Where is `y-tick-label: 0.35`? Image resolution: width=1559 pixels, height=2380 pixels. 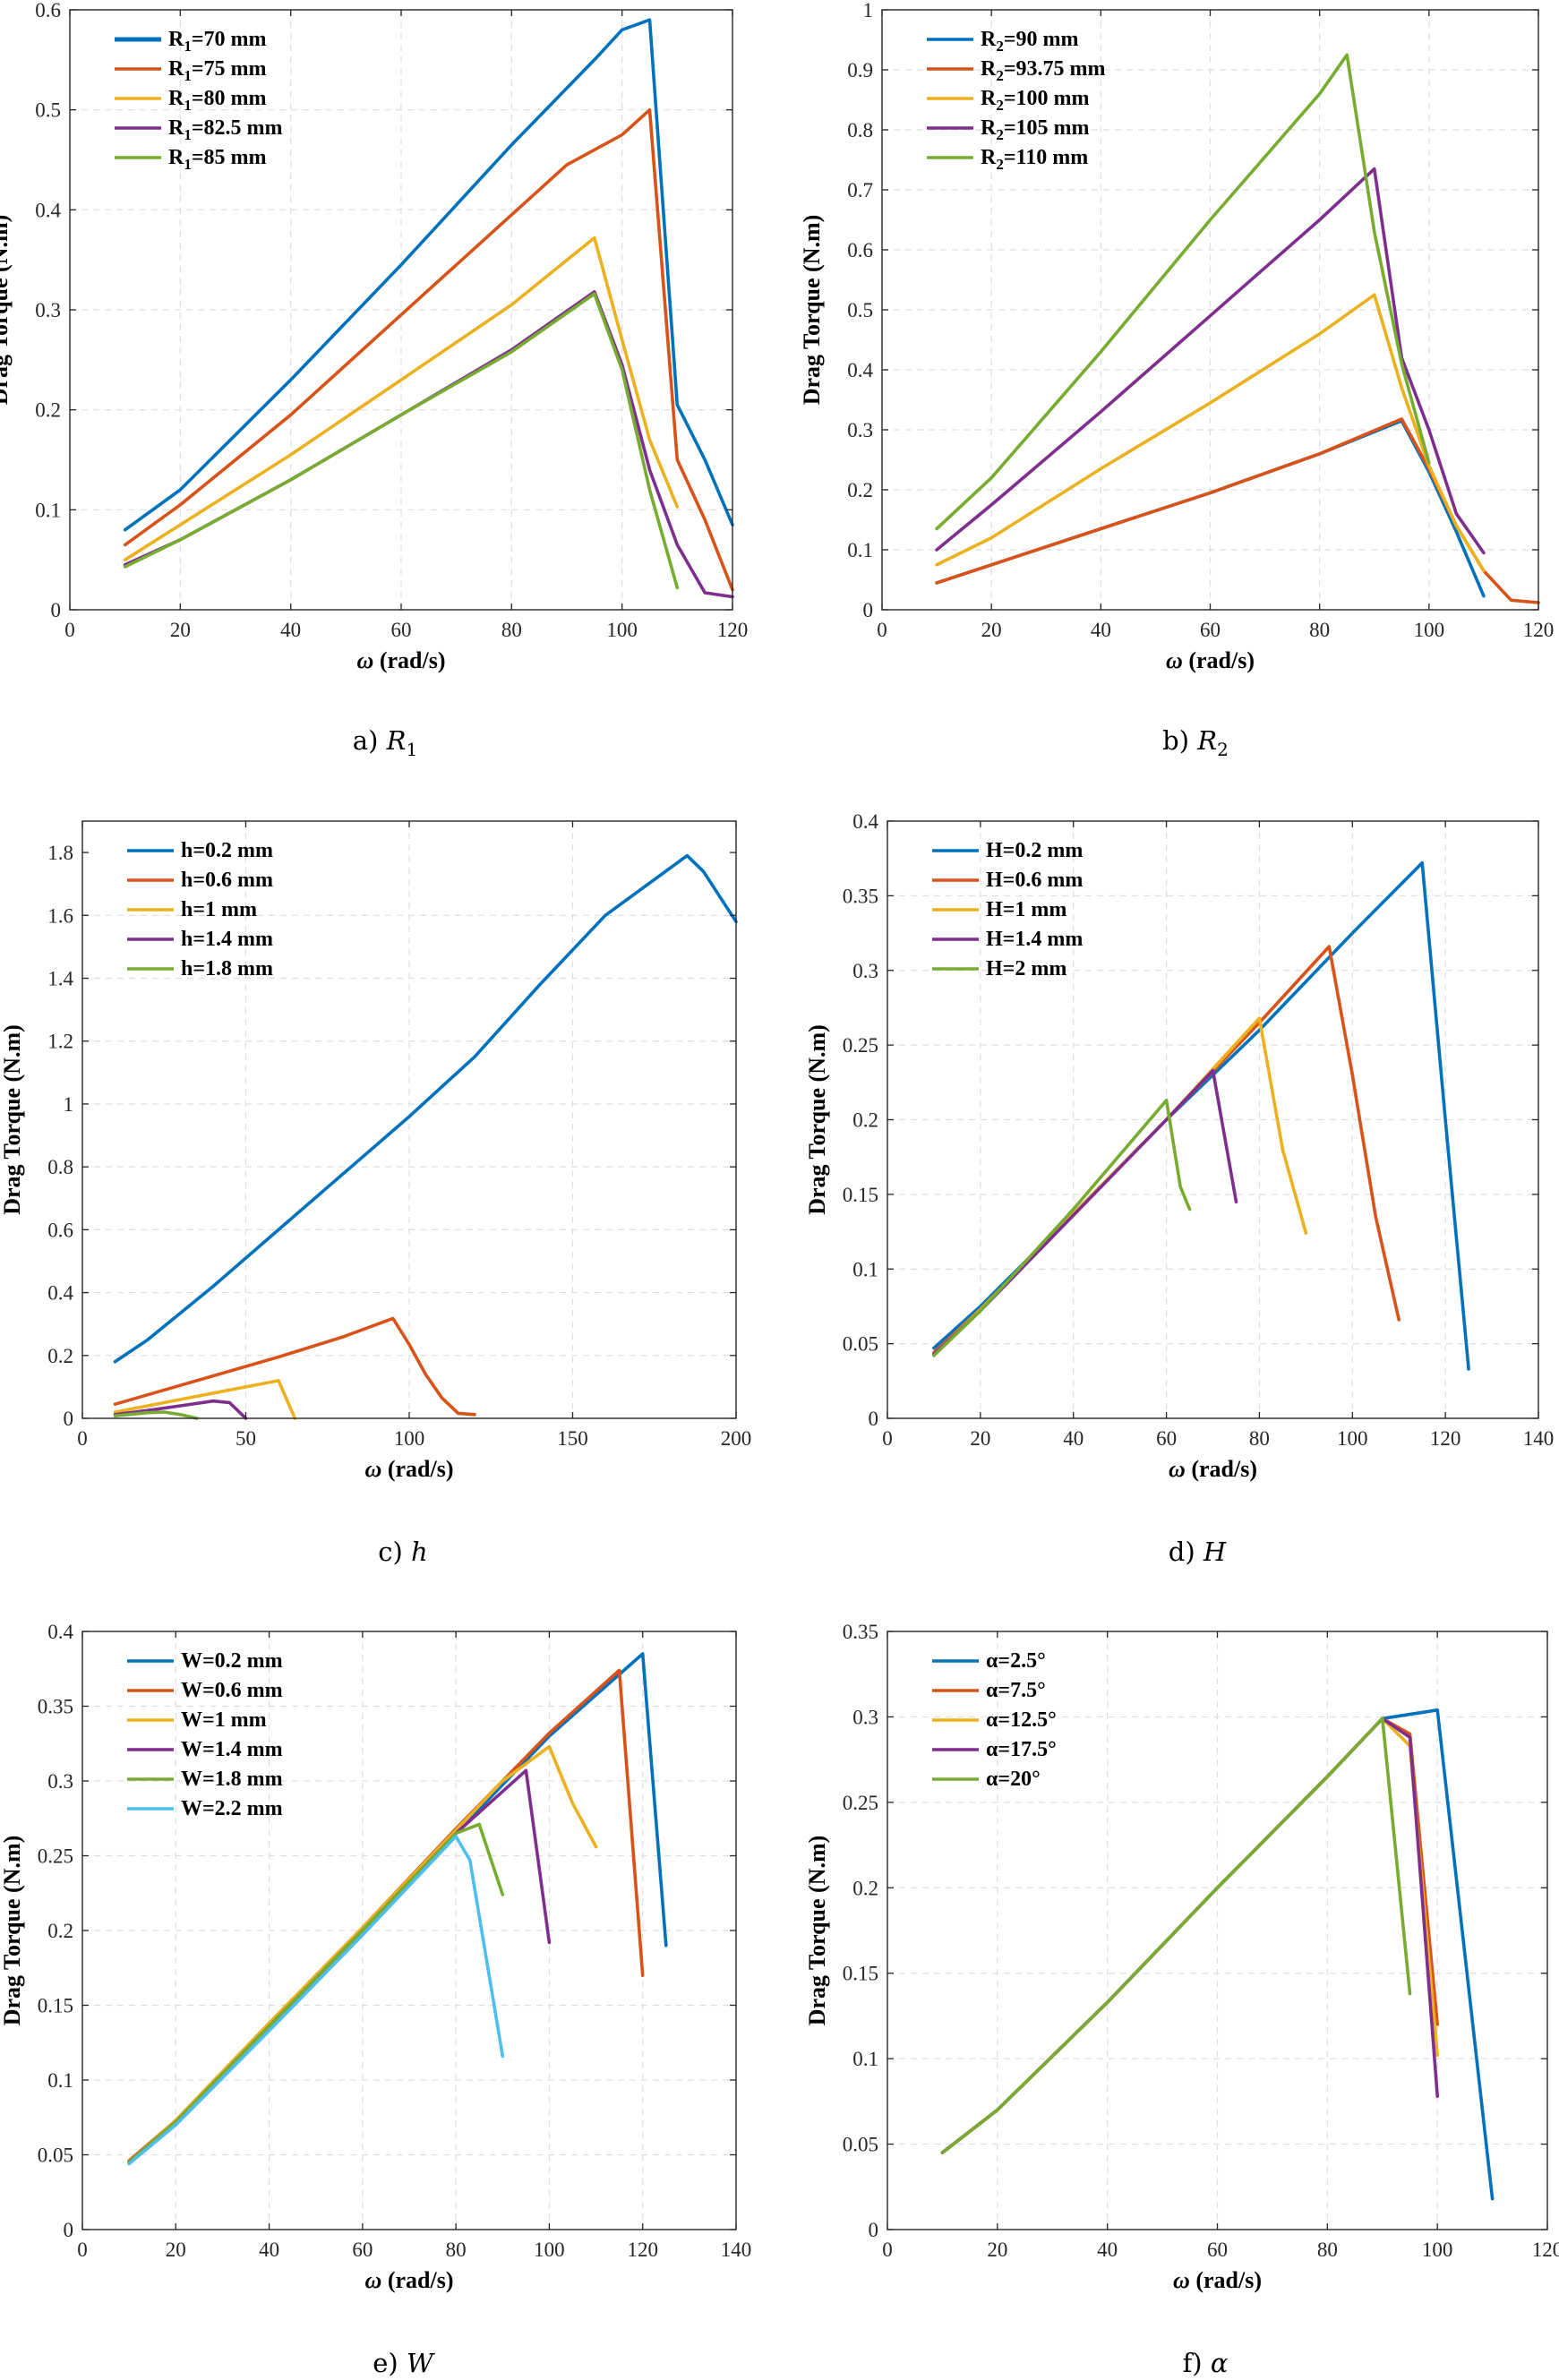 y-tick-label: 0.35 is located at coordinates (861, 896).